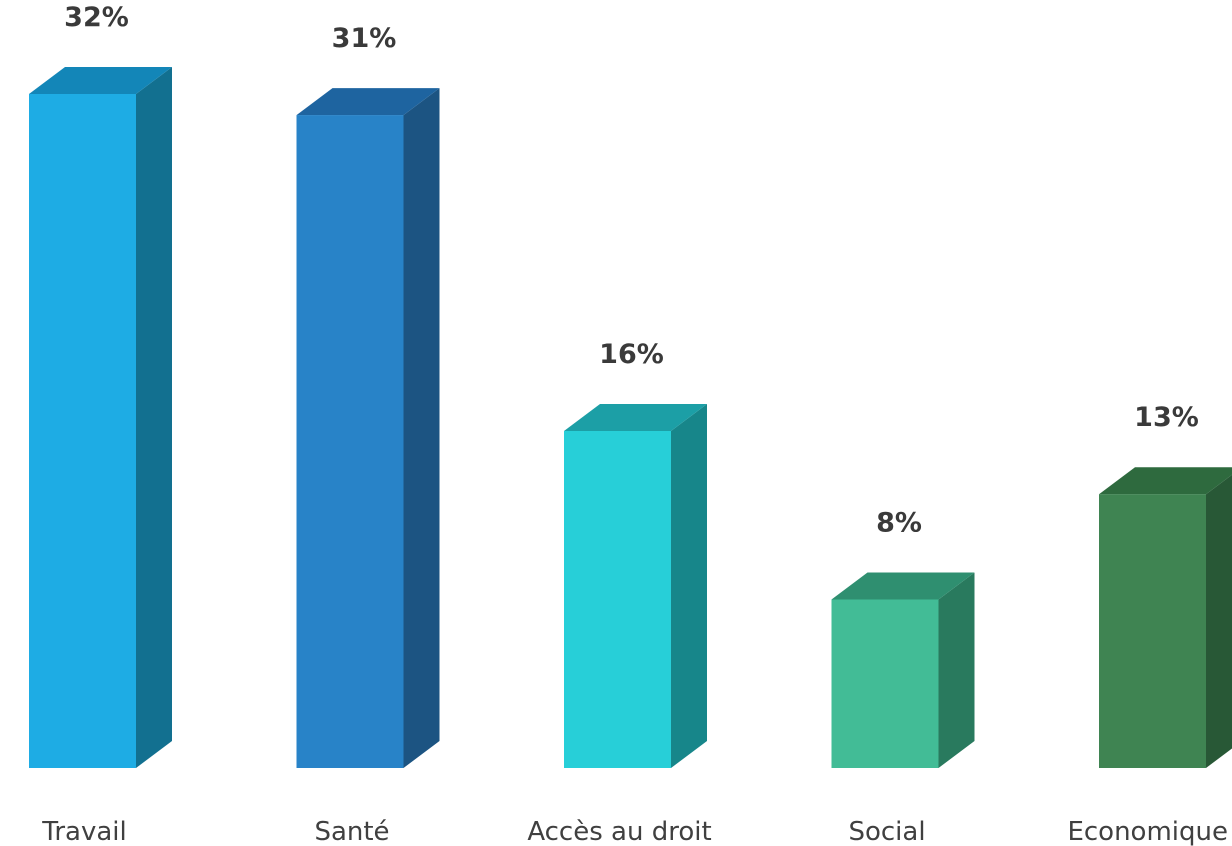 The image size is (1232, 846). I want to click on value-label: 16%, so click(631, 354).